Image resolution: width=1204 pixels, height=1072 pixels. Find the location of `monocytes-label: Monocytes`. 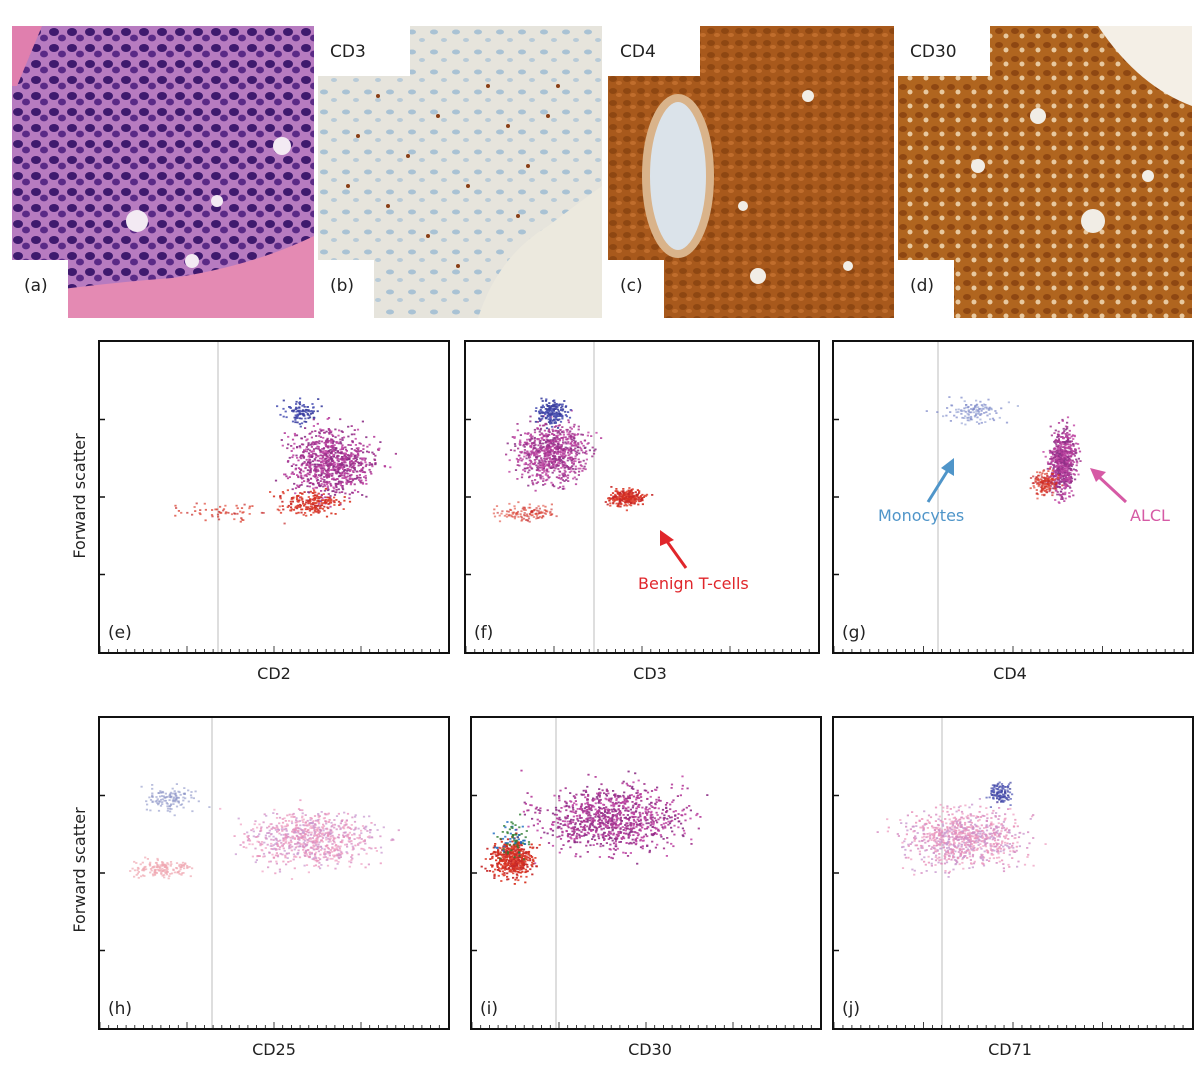

monocytes-label: Monocytes is located at coordinates (921, 515).